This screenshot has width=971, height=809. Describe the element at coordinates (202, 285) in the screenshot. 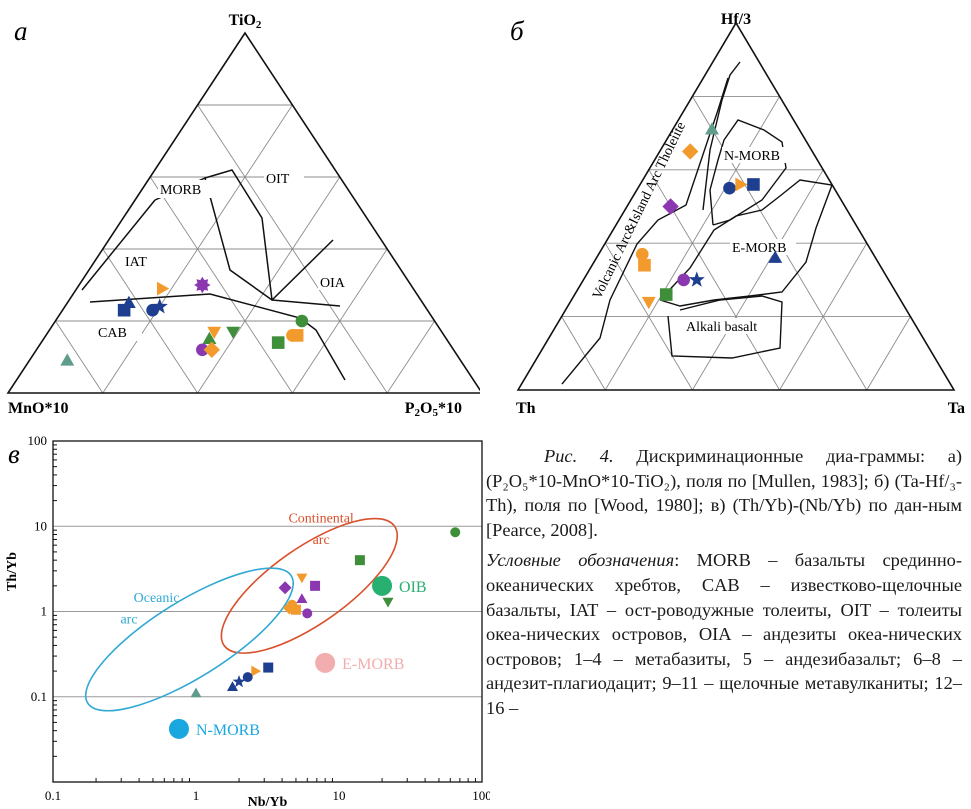

I see `ternary-a-point-burst-purple` at that location.